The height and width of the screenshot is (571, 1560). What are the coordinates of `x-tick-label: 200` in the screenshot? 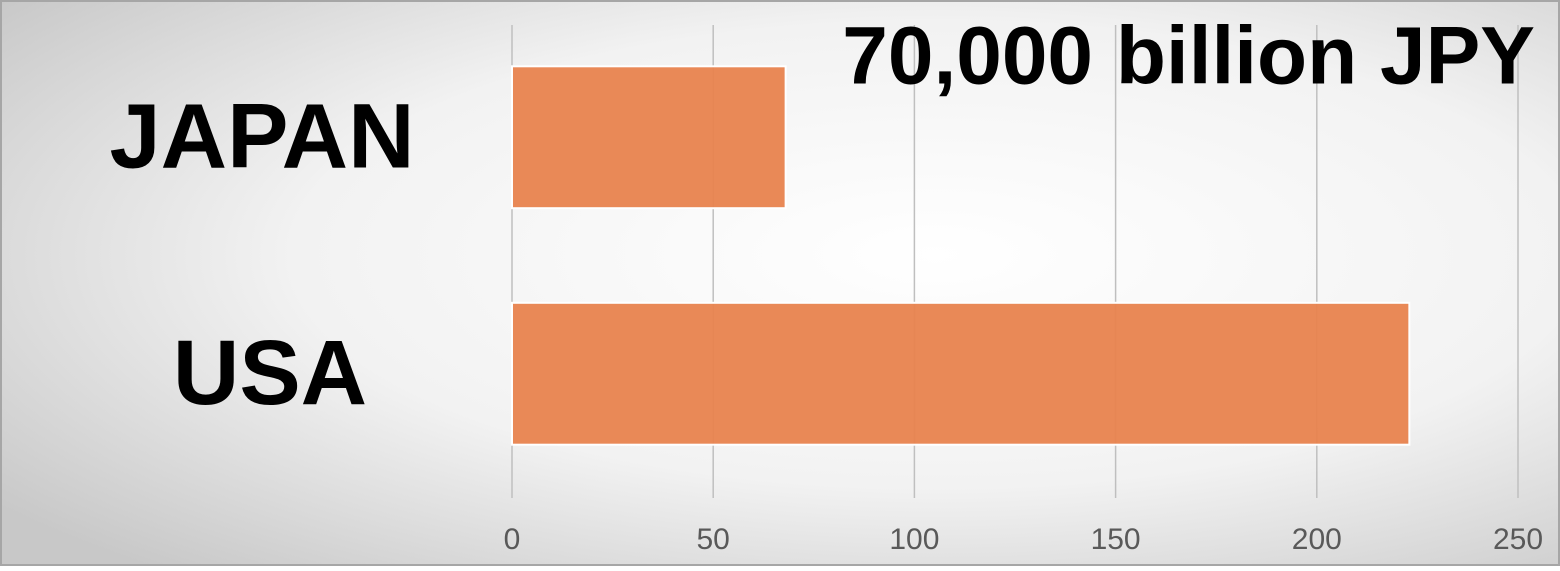 It's located at (1317, 539).